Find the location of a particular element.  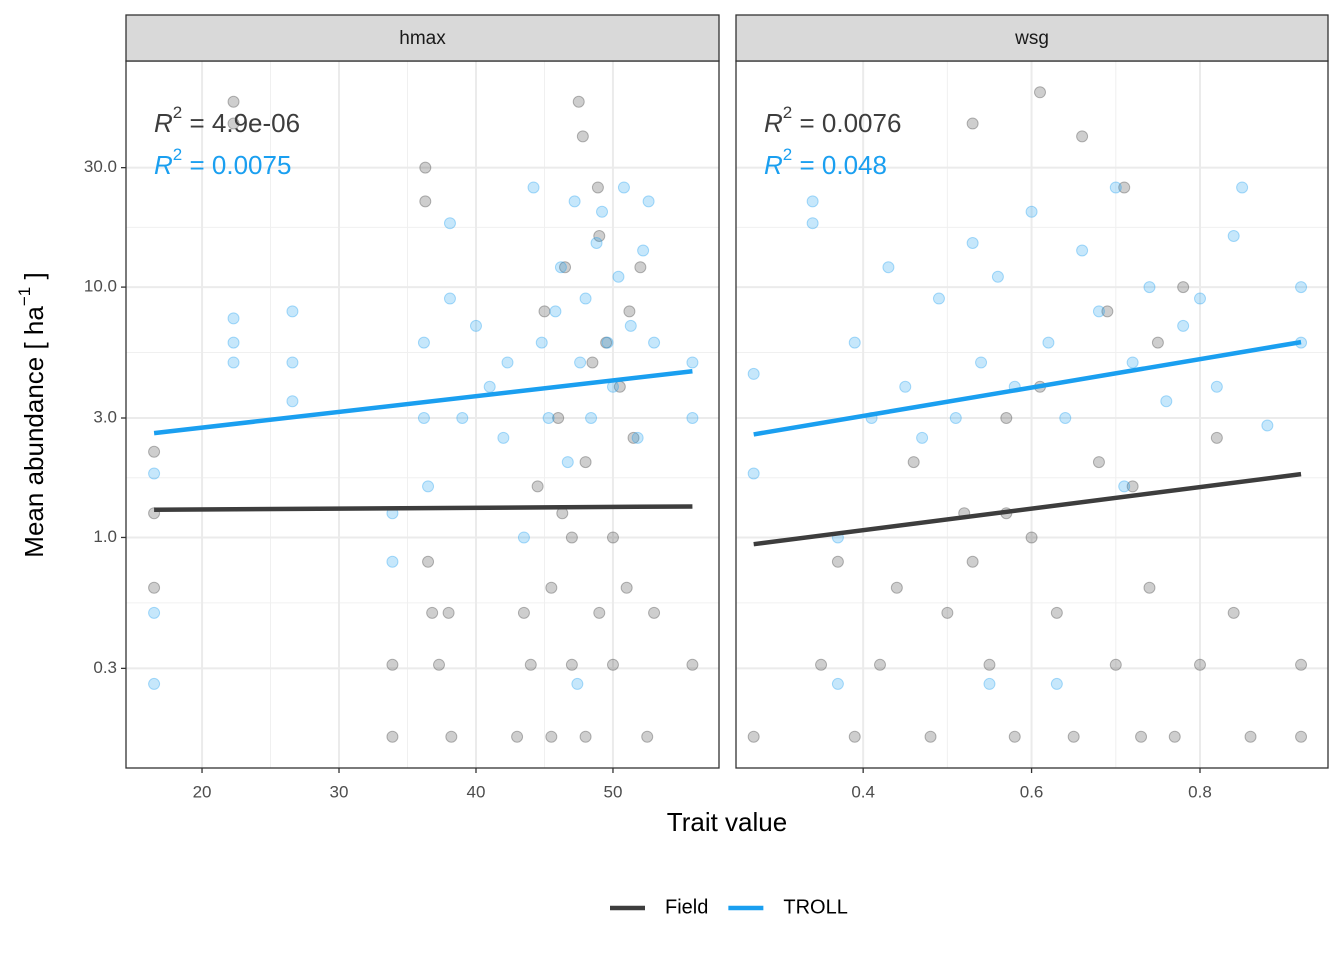

y-tick-label: 0.3 is located at coordinates (105, 667).